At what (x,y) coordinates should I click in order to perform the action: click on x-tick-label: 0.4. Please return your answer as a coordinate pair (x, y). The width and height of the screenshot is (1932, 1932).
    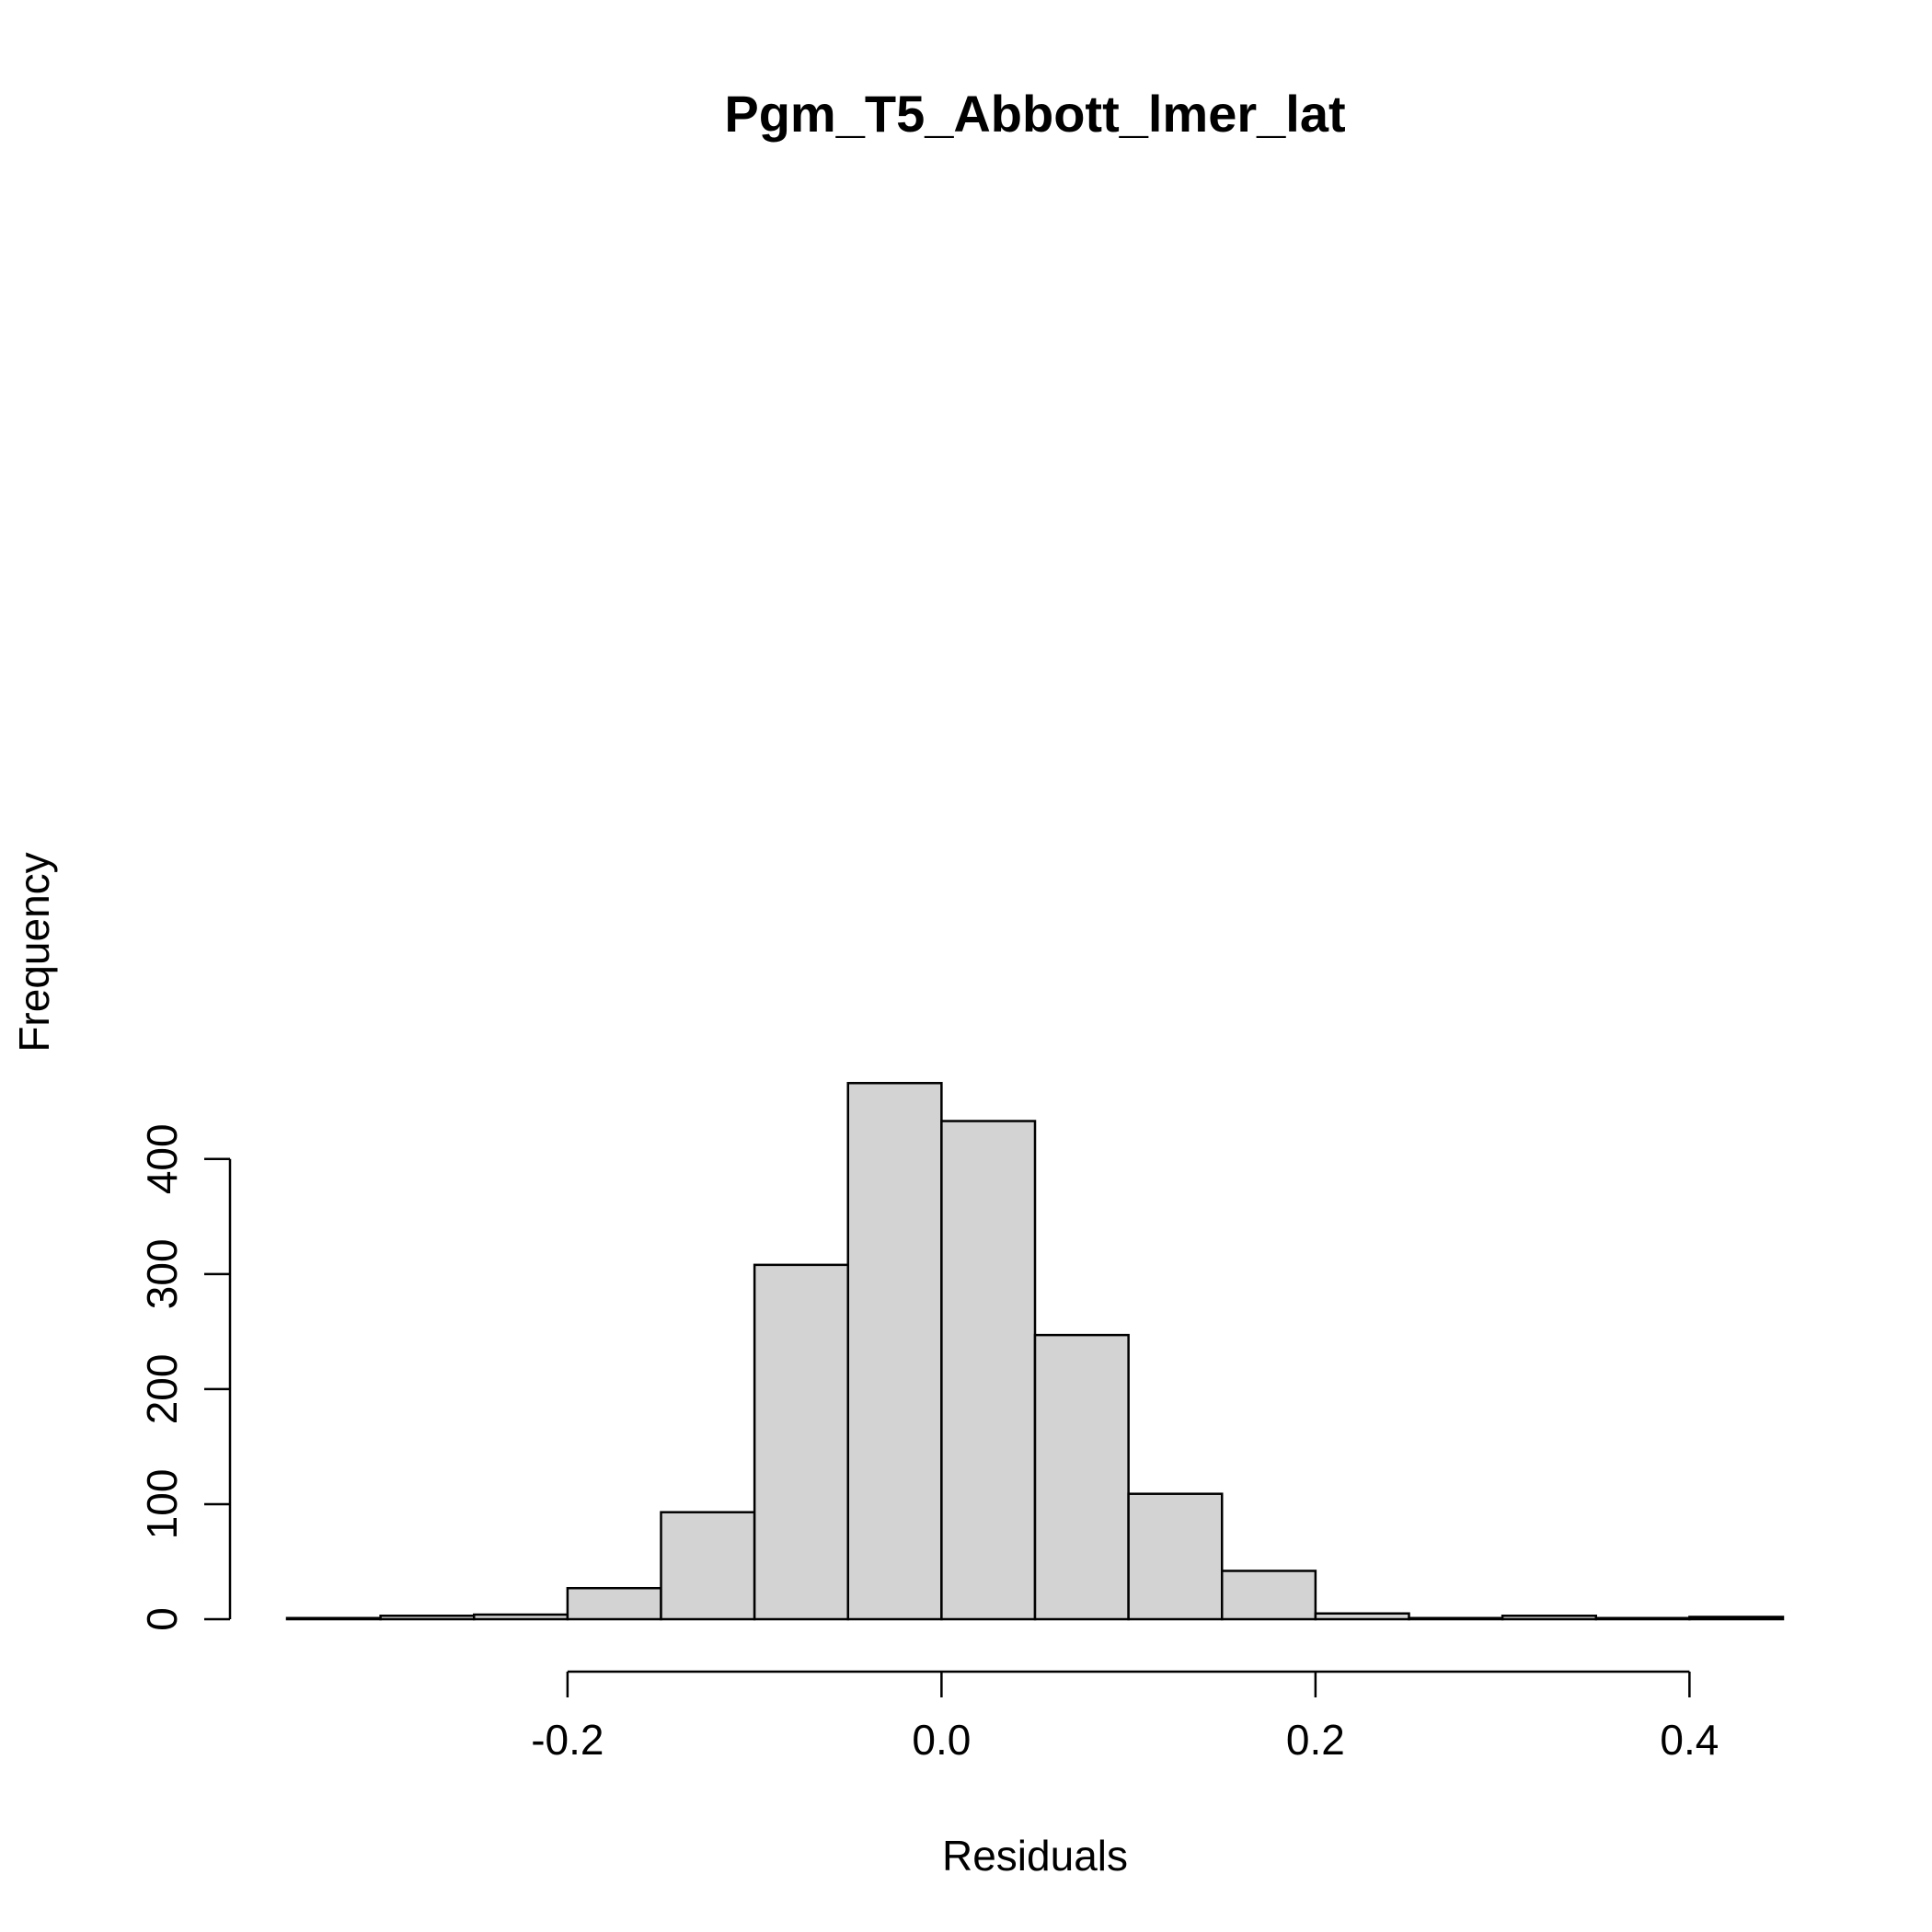
    Looking at the image, I should click on (1689, 1740).